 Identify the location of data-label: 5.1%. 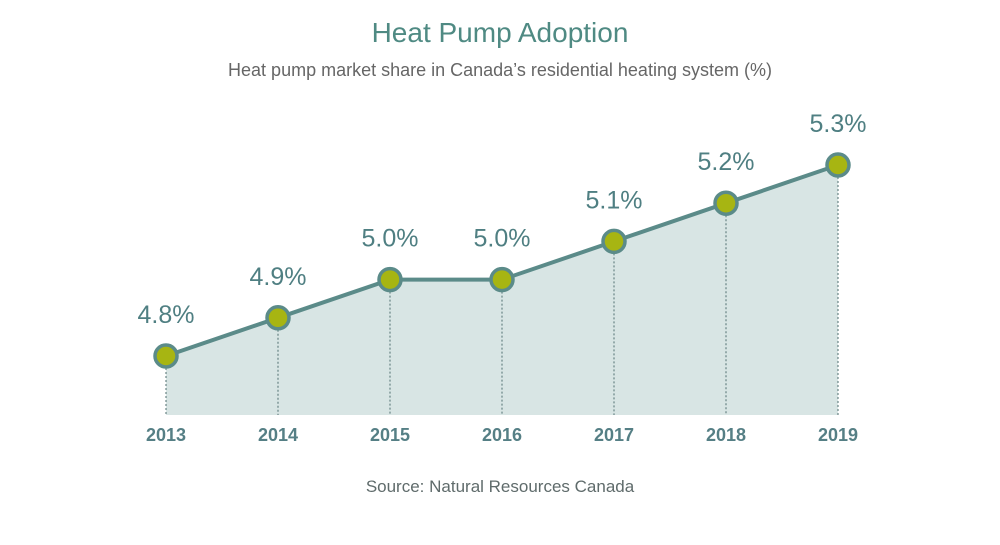
(614, 200).